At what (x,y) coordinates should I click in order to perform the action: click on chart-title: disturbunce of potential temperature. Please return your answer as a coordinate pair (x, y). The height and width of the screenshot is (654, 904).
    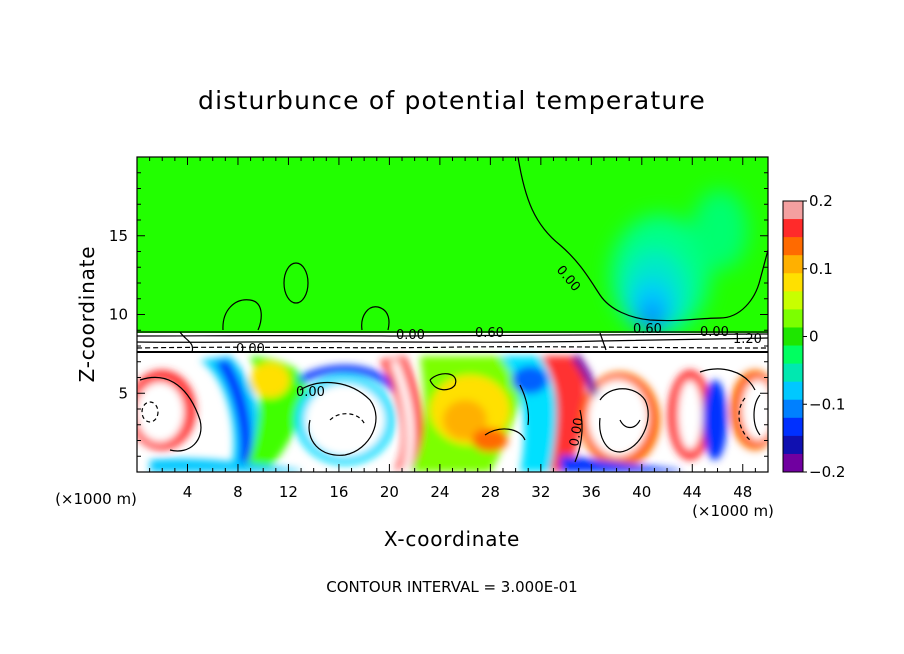
    Looking at the image, I should click on (452, 100).